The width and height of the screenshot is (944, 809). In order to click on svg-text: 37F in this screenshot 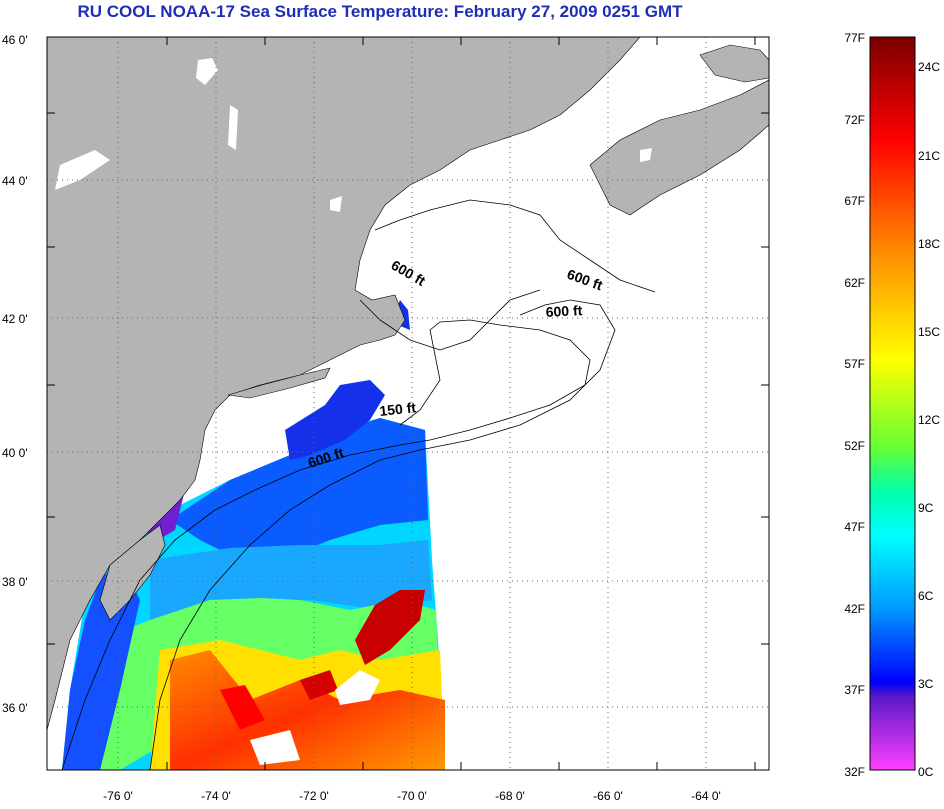, I will do `click(854, 690)`.